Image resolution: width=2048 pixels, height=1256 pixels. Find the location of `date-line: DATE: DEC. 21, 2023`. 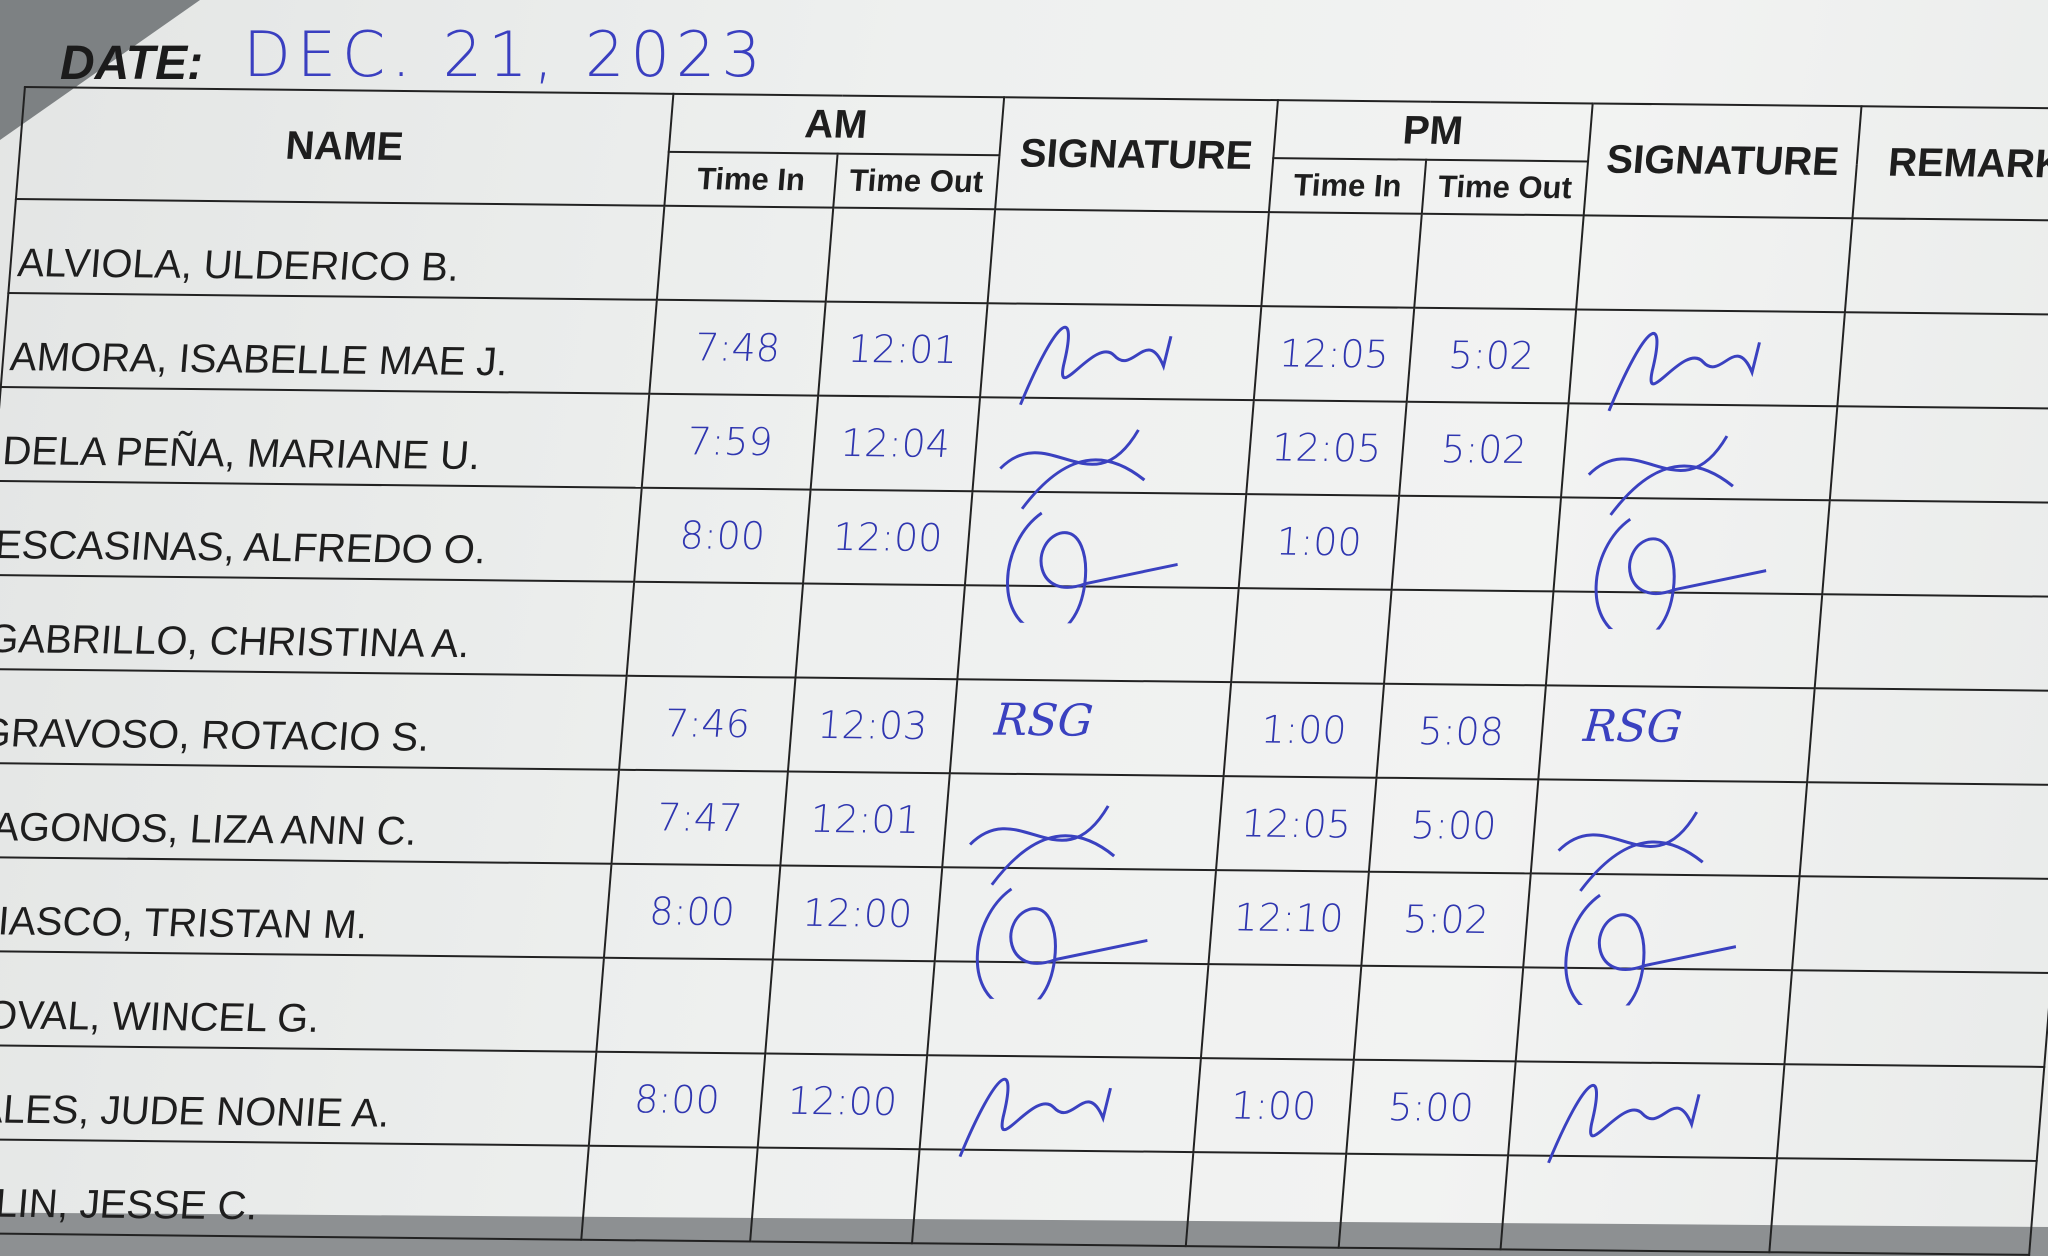

date-line: DATE: DEC. 21, 2023 is located at coordinates (413, 54).